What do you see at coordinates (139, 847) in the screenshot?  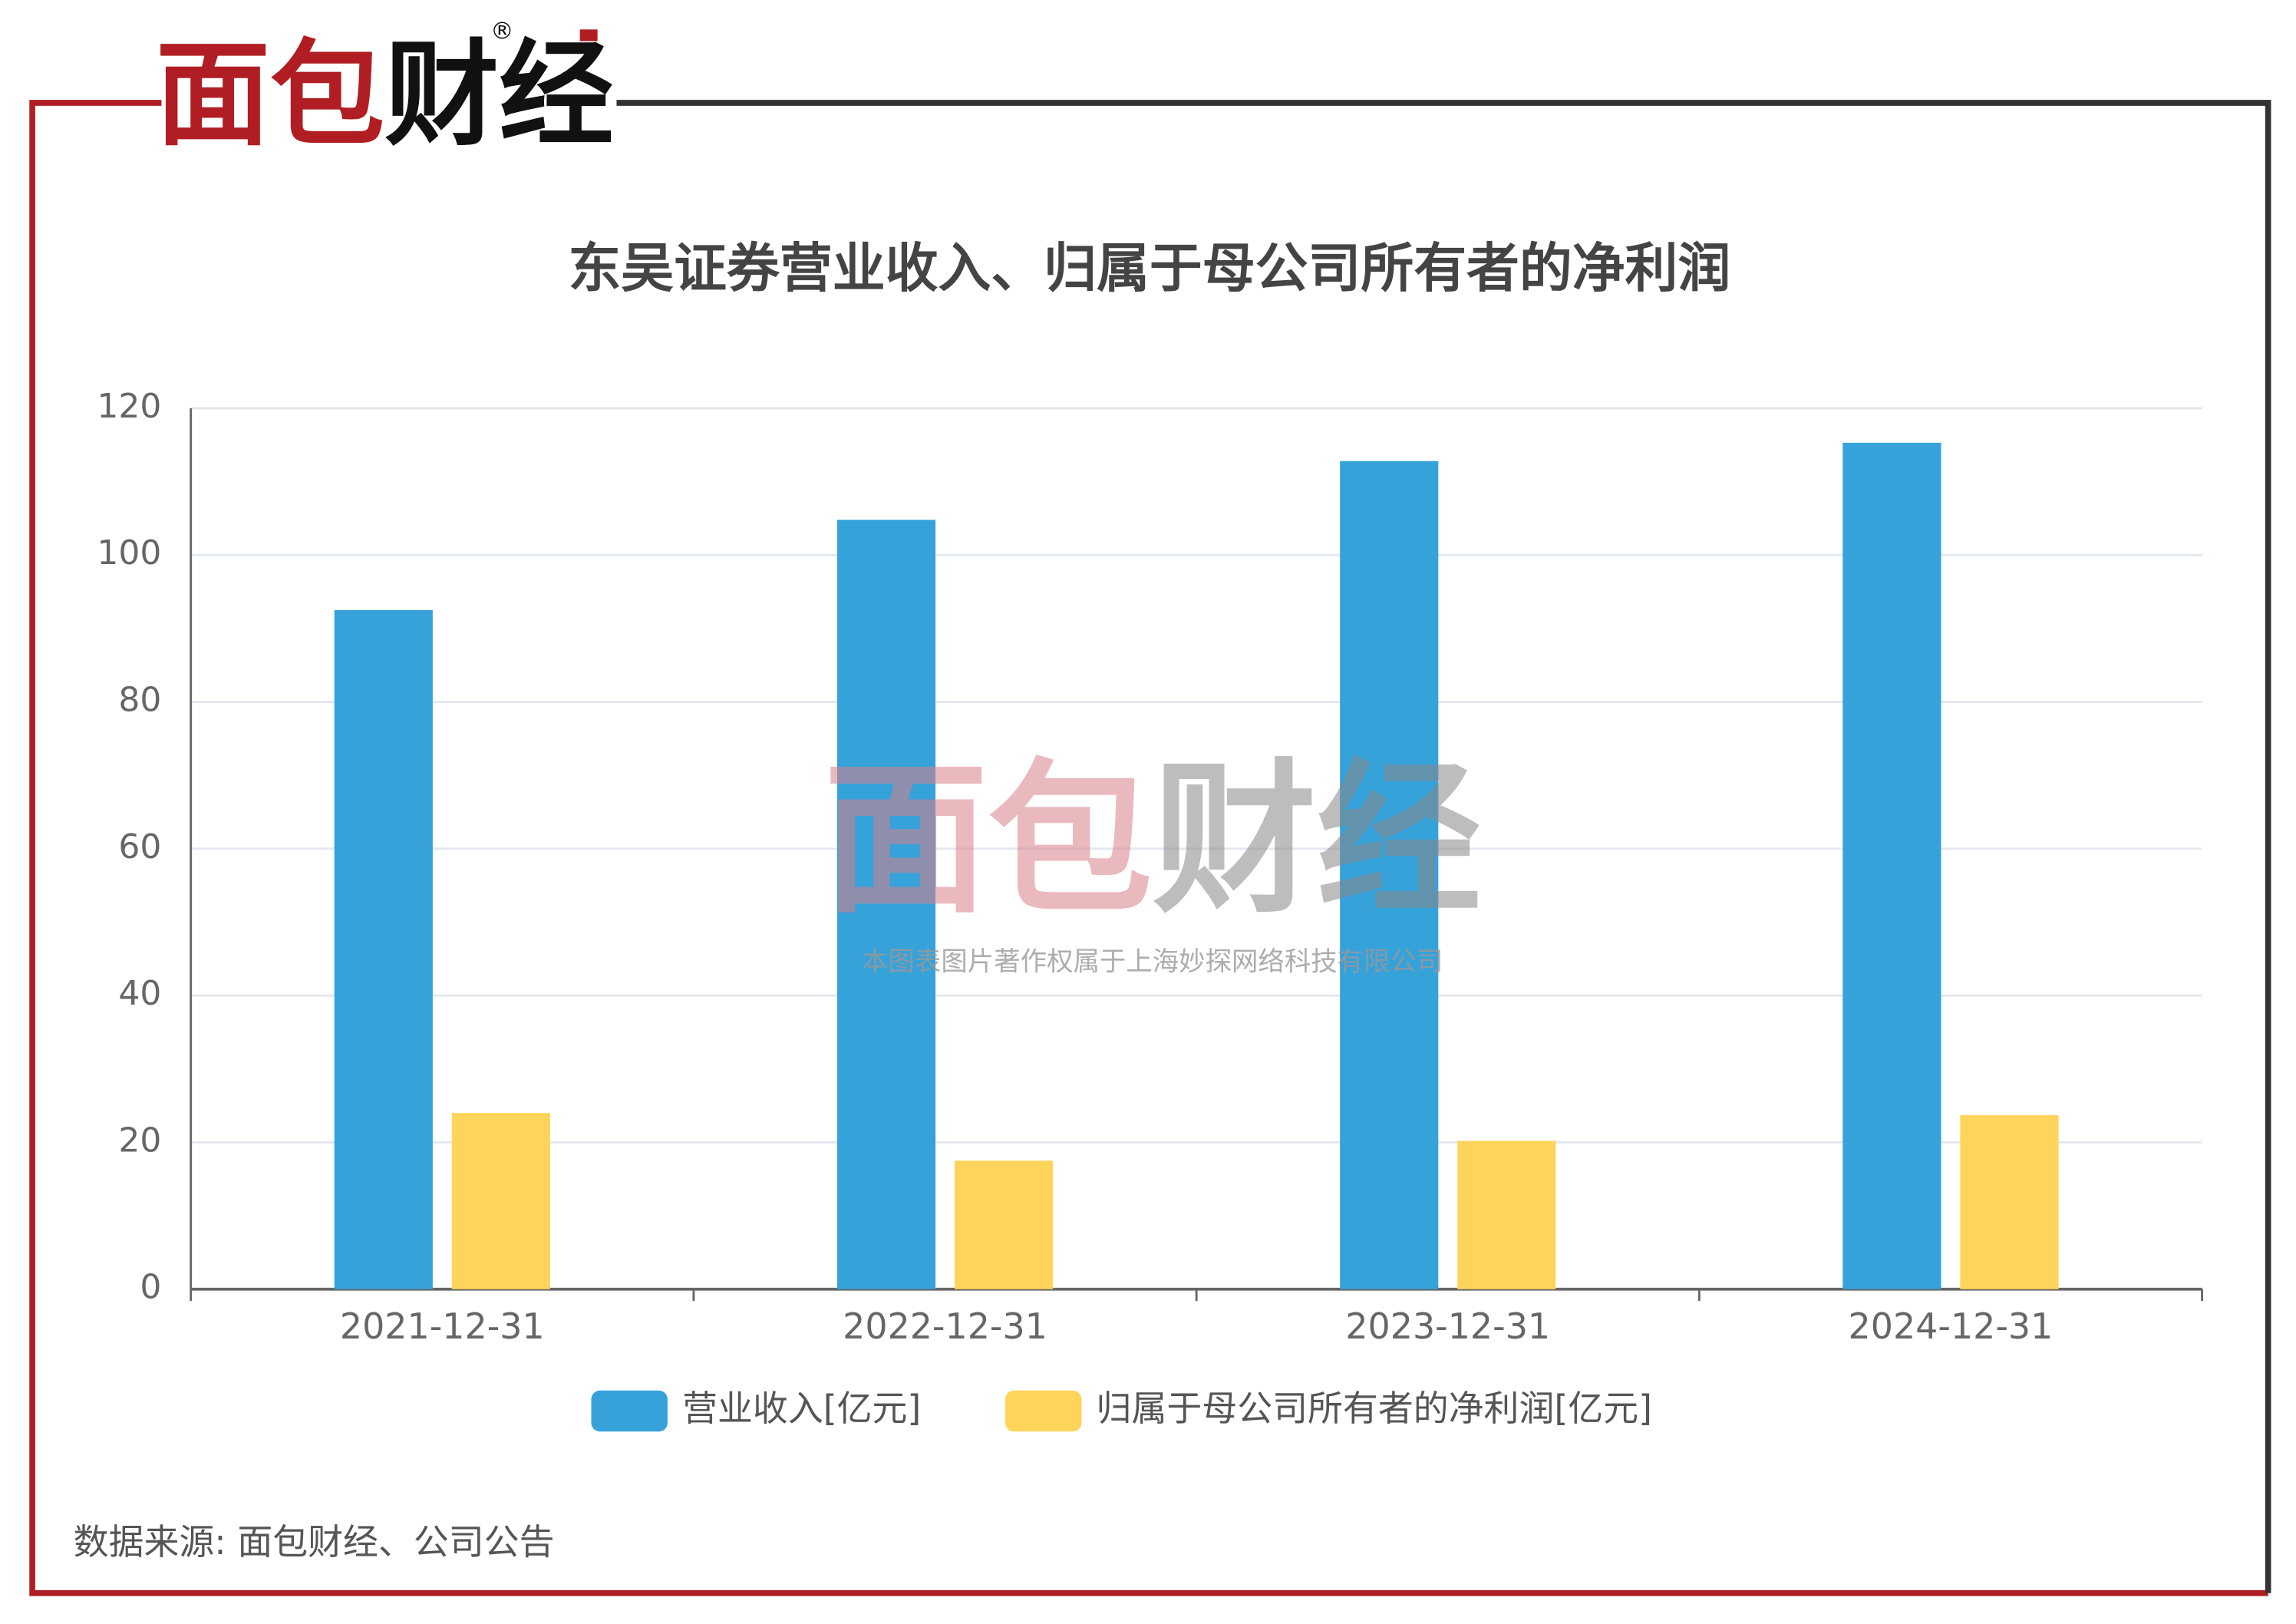 I see `y-tick-label: 60` at bounding box center [139, 847].